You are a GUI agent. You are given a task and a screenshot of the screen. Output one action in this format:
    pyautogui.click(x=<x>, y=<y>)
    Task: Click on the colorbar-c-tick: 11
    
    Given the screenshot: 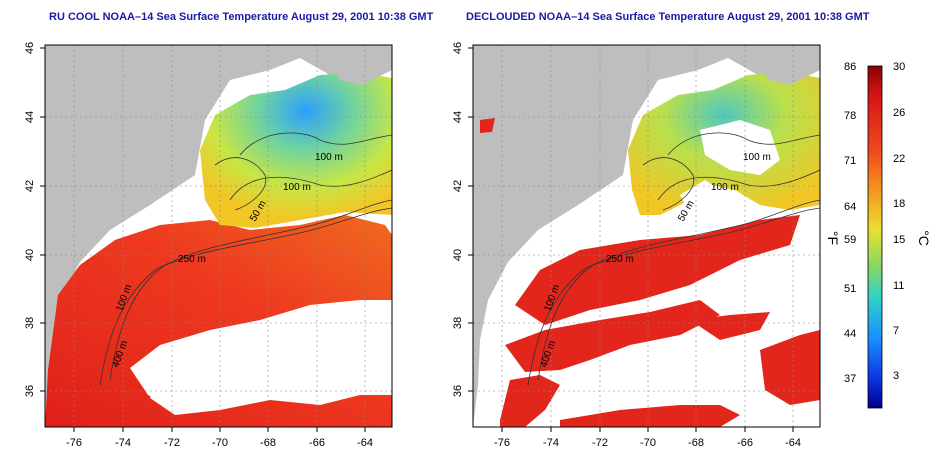 What is the action you would take?
    pyautogui.click(x=899, y=286)
    